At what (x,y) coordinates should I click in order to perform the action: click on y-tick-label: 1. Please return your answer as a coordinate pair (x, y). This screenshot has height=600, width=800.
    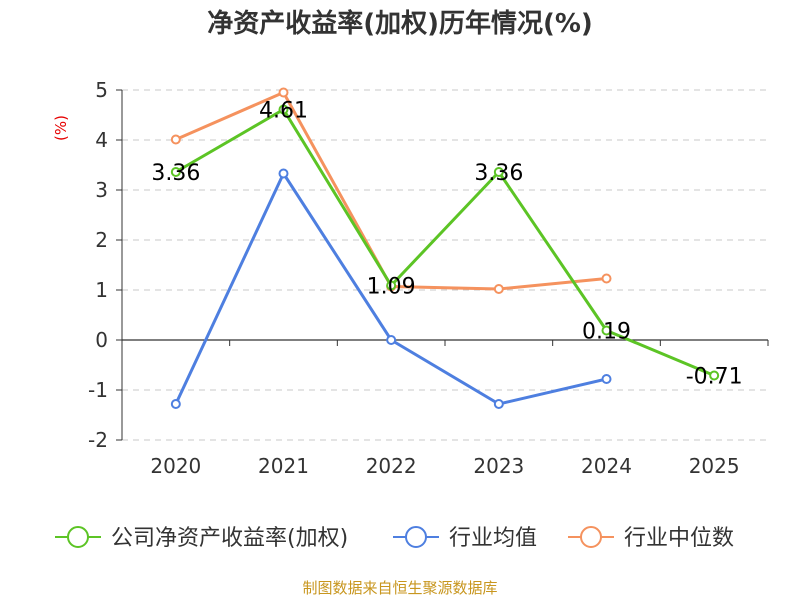
    Looking at the image, I should click on (101, 290).